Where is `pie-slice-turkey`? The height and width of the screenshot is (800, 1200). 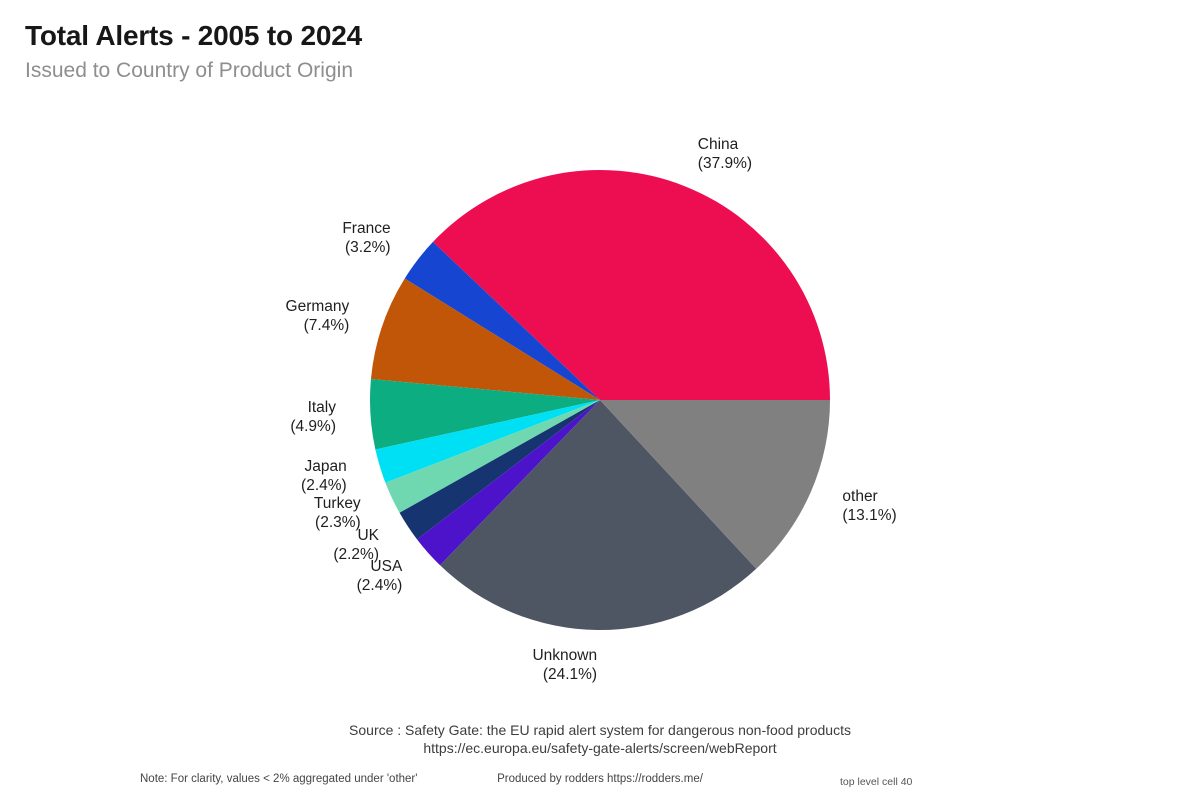
pie-slice-turkey is located at coordinates (492, 456).